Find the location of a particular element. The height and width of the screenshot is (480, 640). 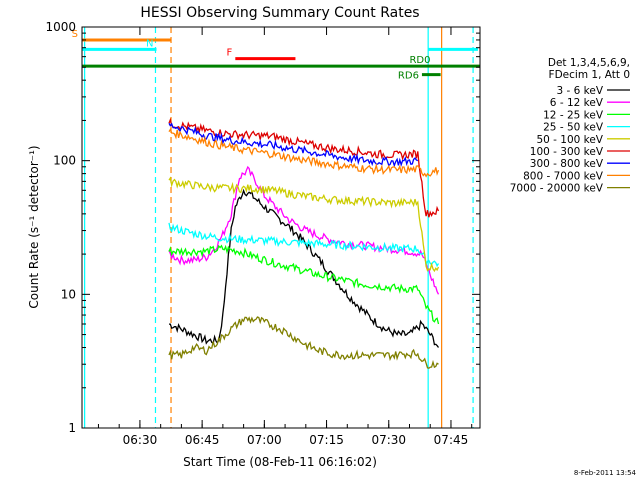

y-tick-label-4: 1000 is located at coordinates (60, 27).